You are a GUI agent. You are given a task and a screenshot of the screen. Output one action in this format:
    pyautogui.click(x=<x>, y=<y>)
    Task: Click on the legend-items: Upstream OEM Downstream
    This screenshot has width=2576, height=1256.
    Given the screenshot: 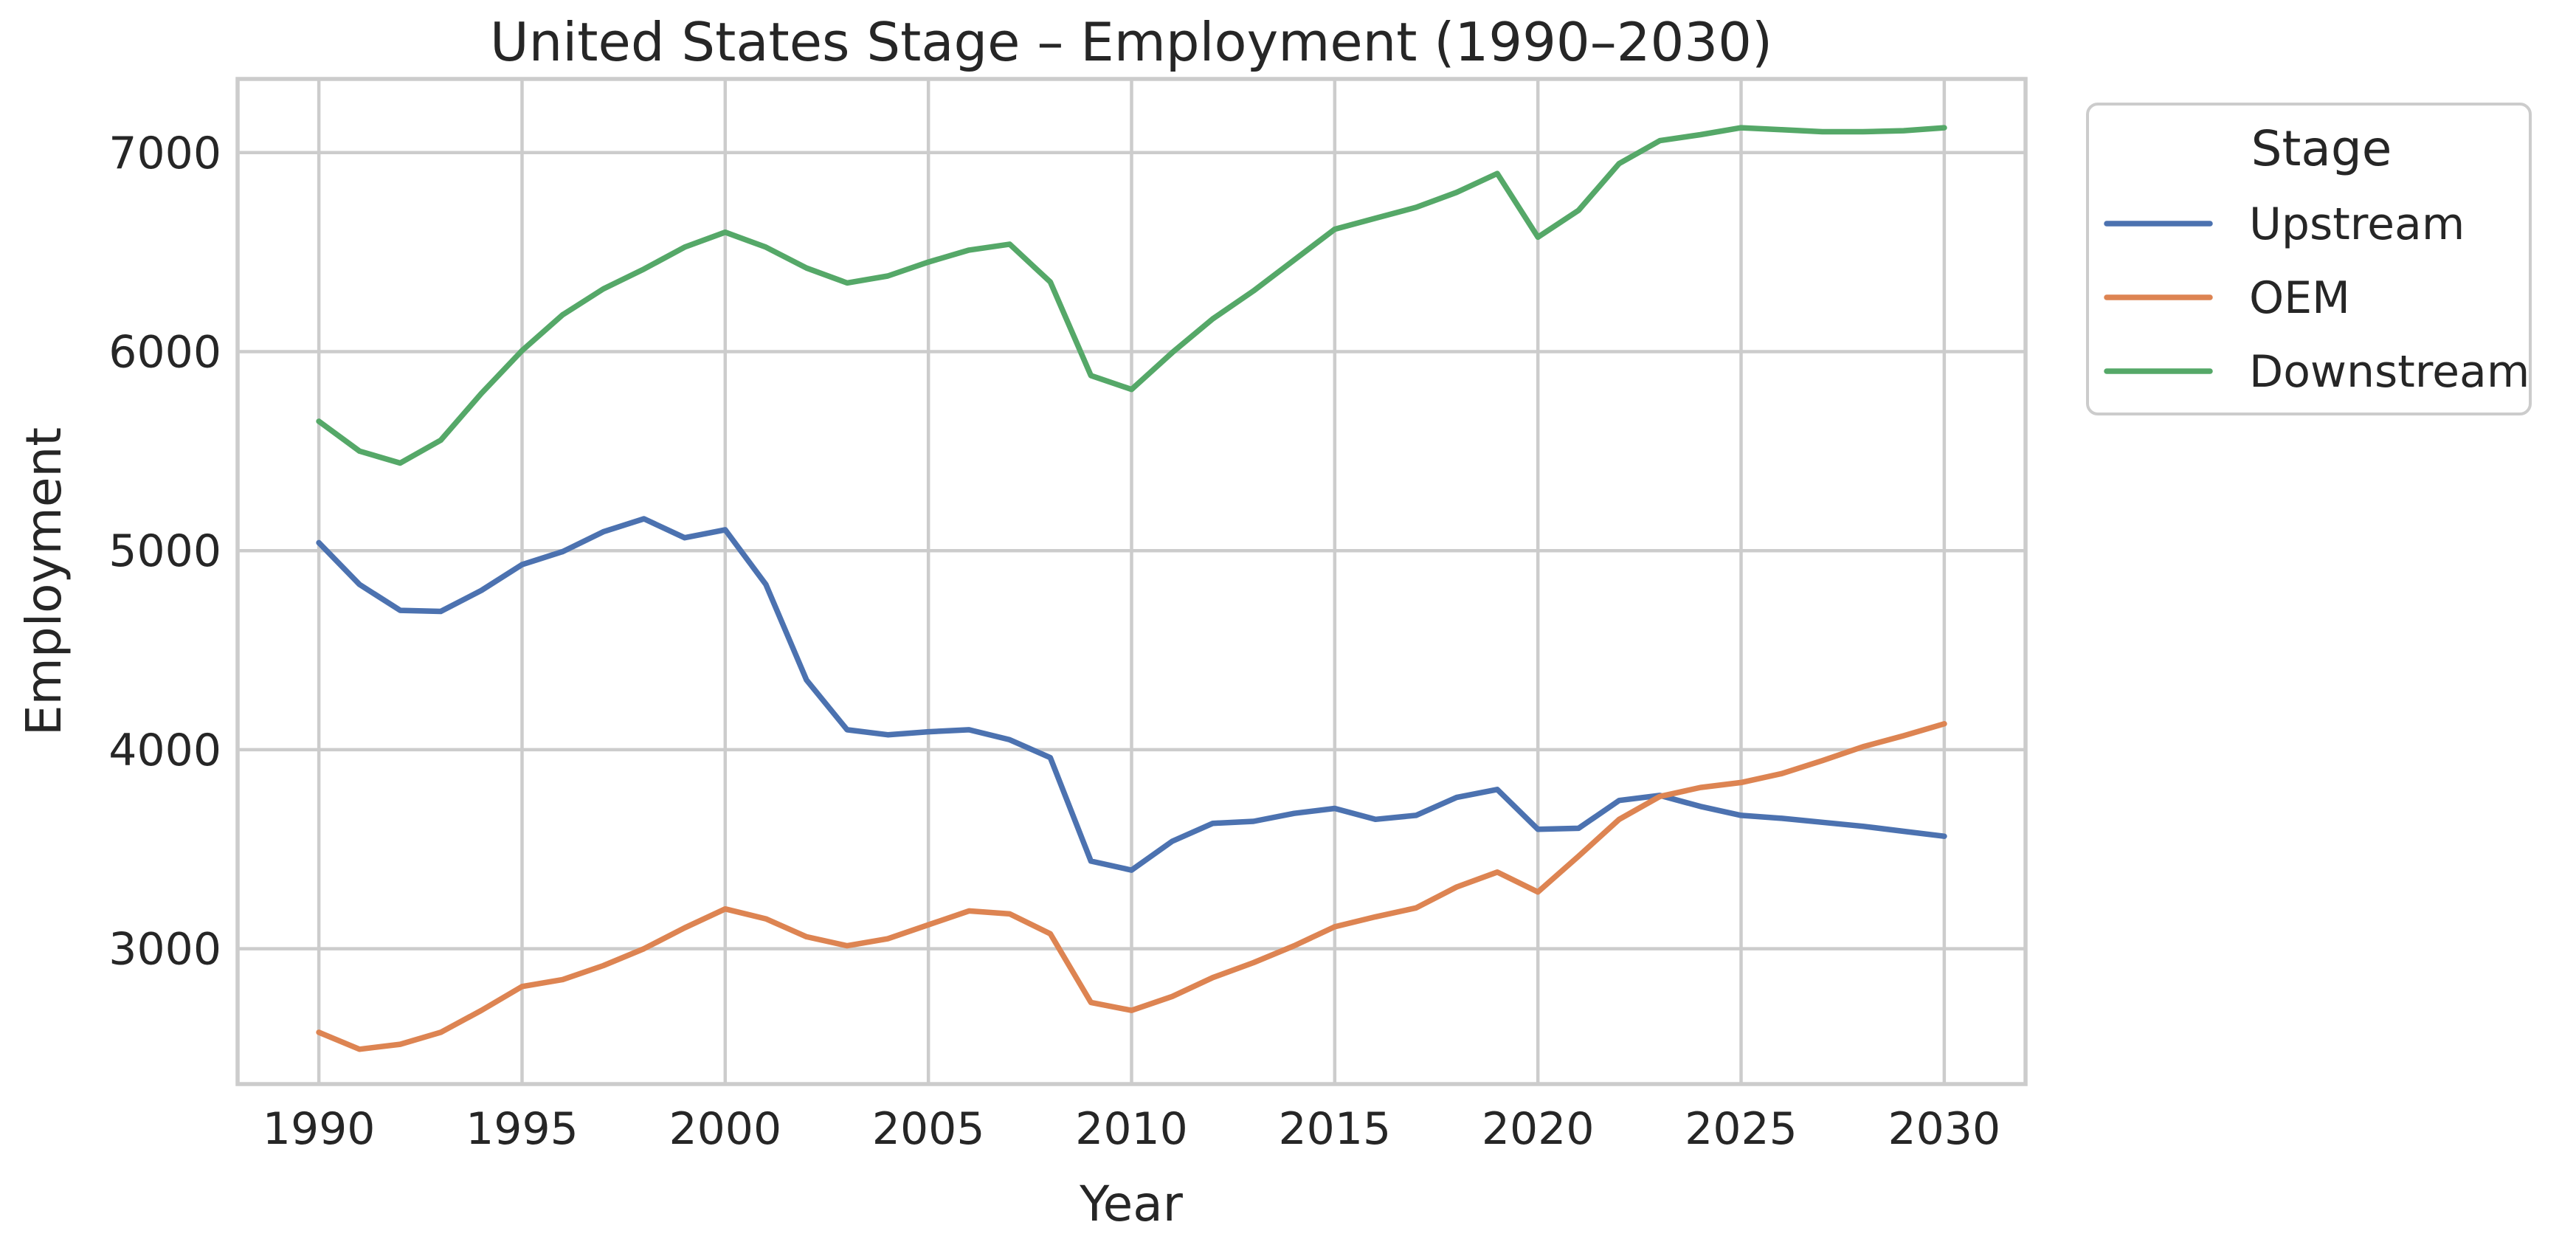 What is the action you would take?
    pyautogui.click(x=2317, y=298)
    